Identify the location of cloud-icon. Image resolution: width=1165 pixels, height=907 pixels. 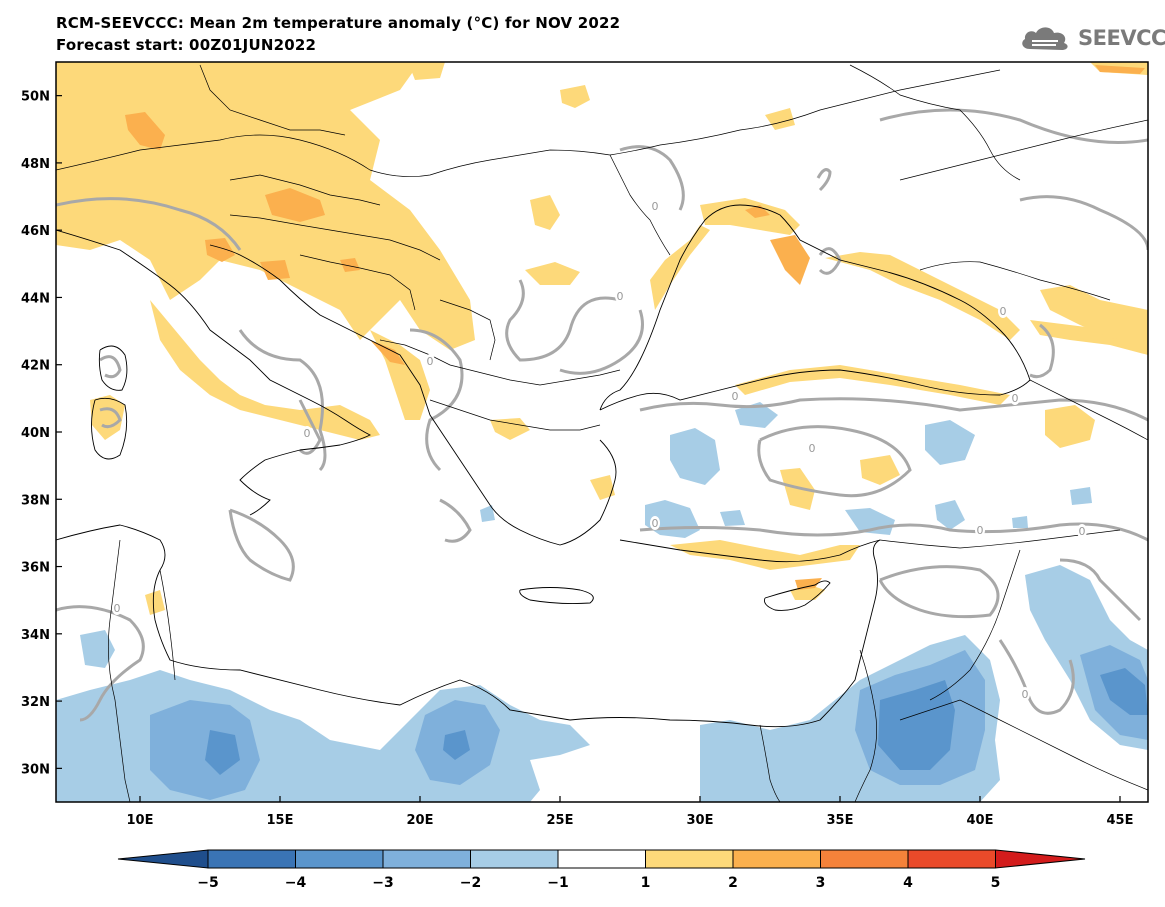
(1045, 38).